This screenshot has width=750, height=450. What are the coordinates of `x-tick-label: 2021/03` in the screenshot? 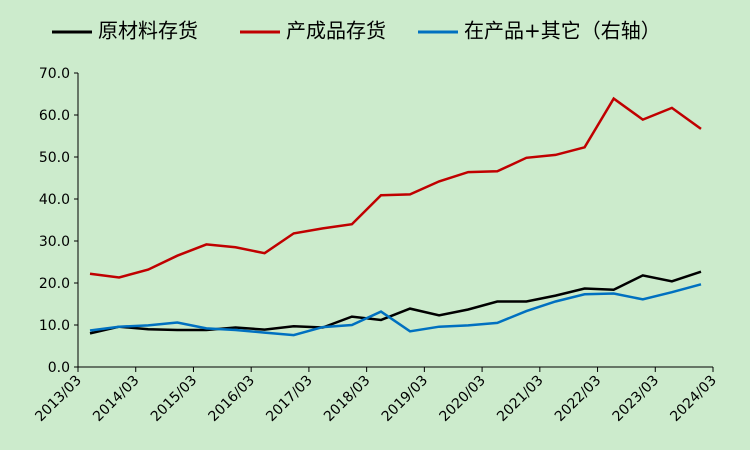 It's located at (520, 399).